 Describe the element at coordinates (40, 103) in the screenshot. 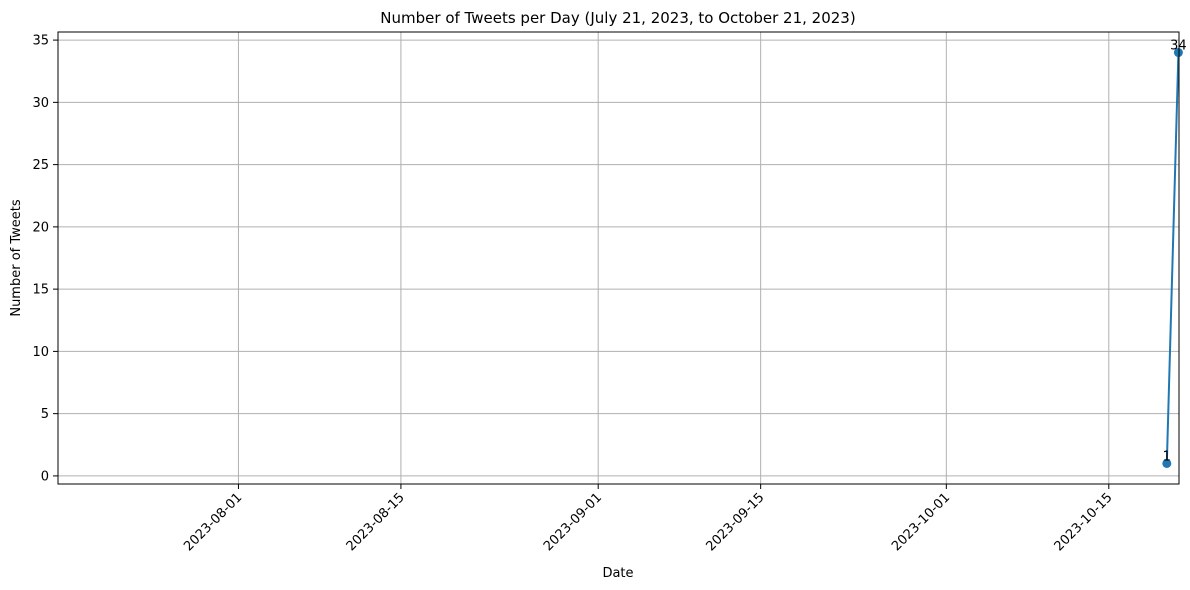

I see `y-tick-label: 30` at that location.